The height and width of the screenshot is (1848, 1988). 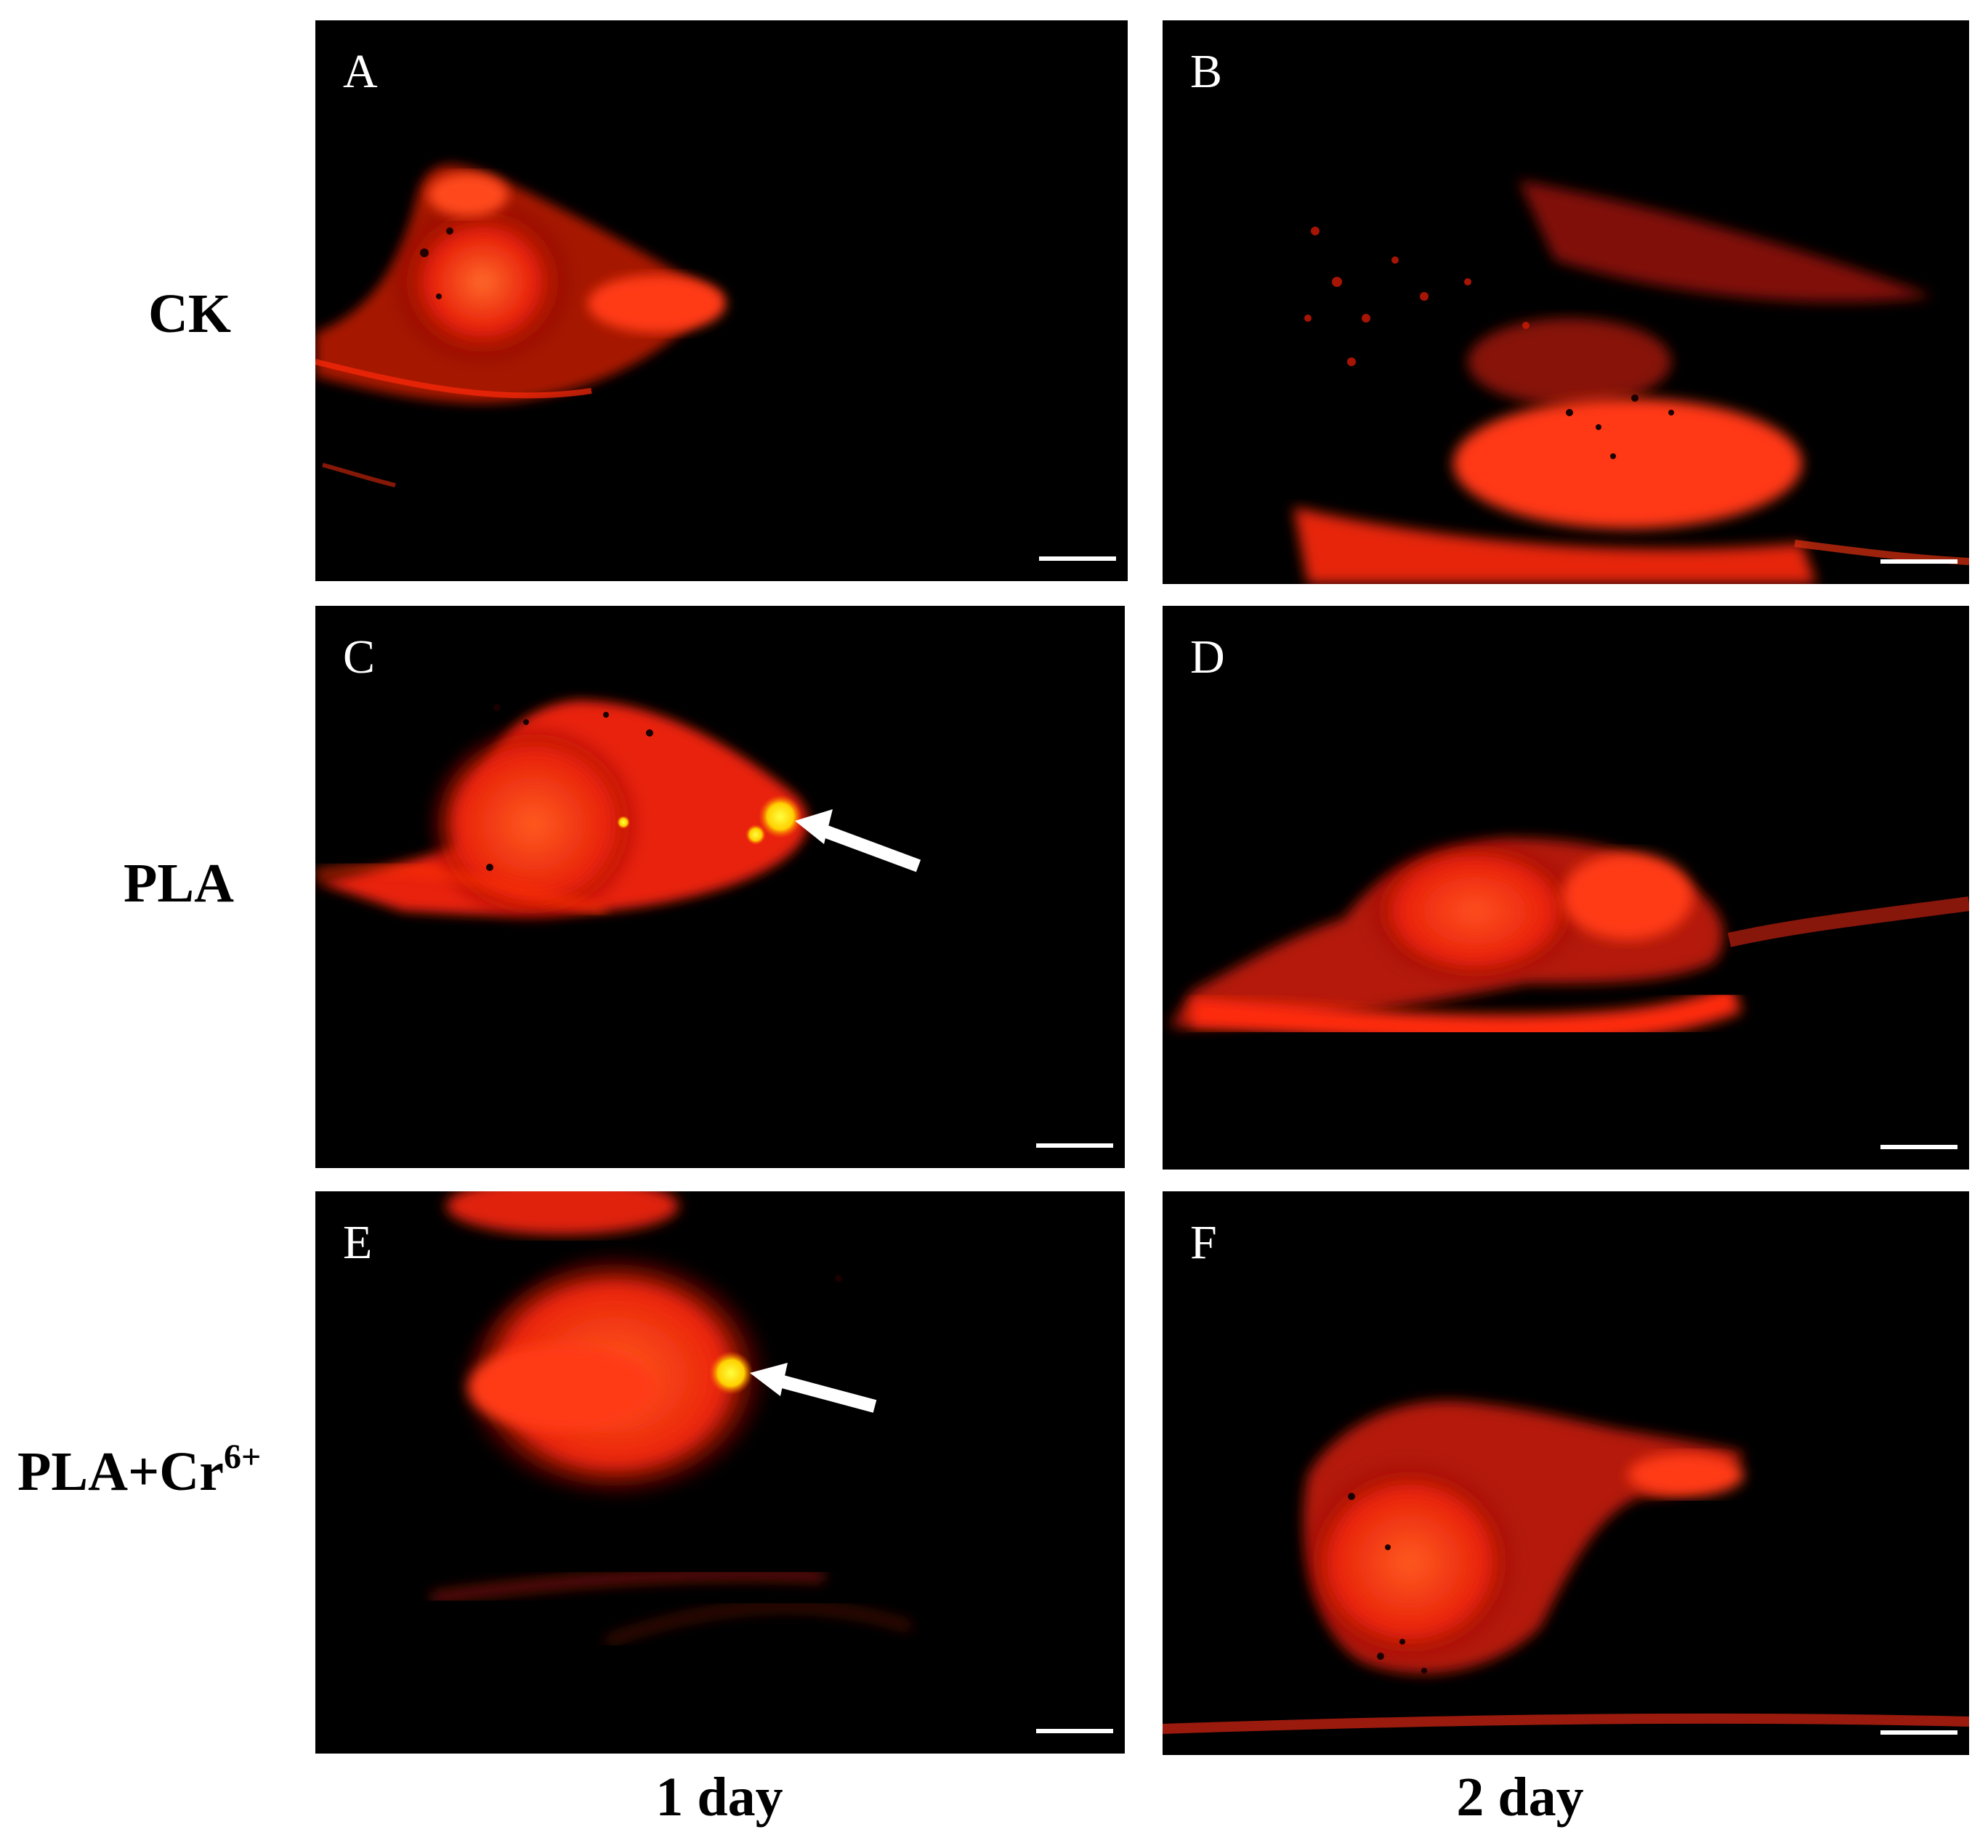 I want to click on superscript-charge: 6+, so click(x=242, y=1457).